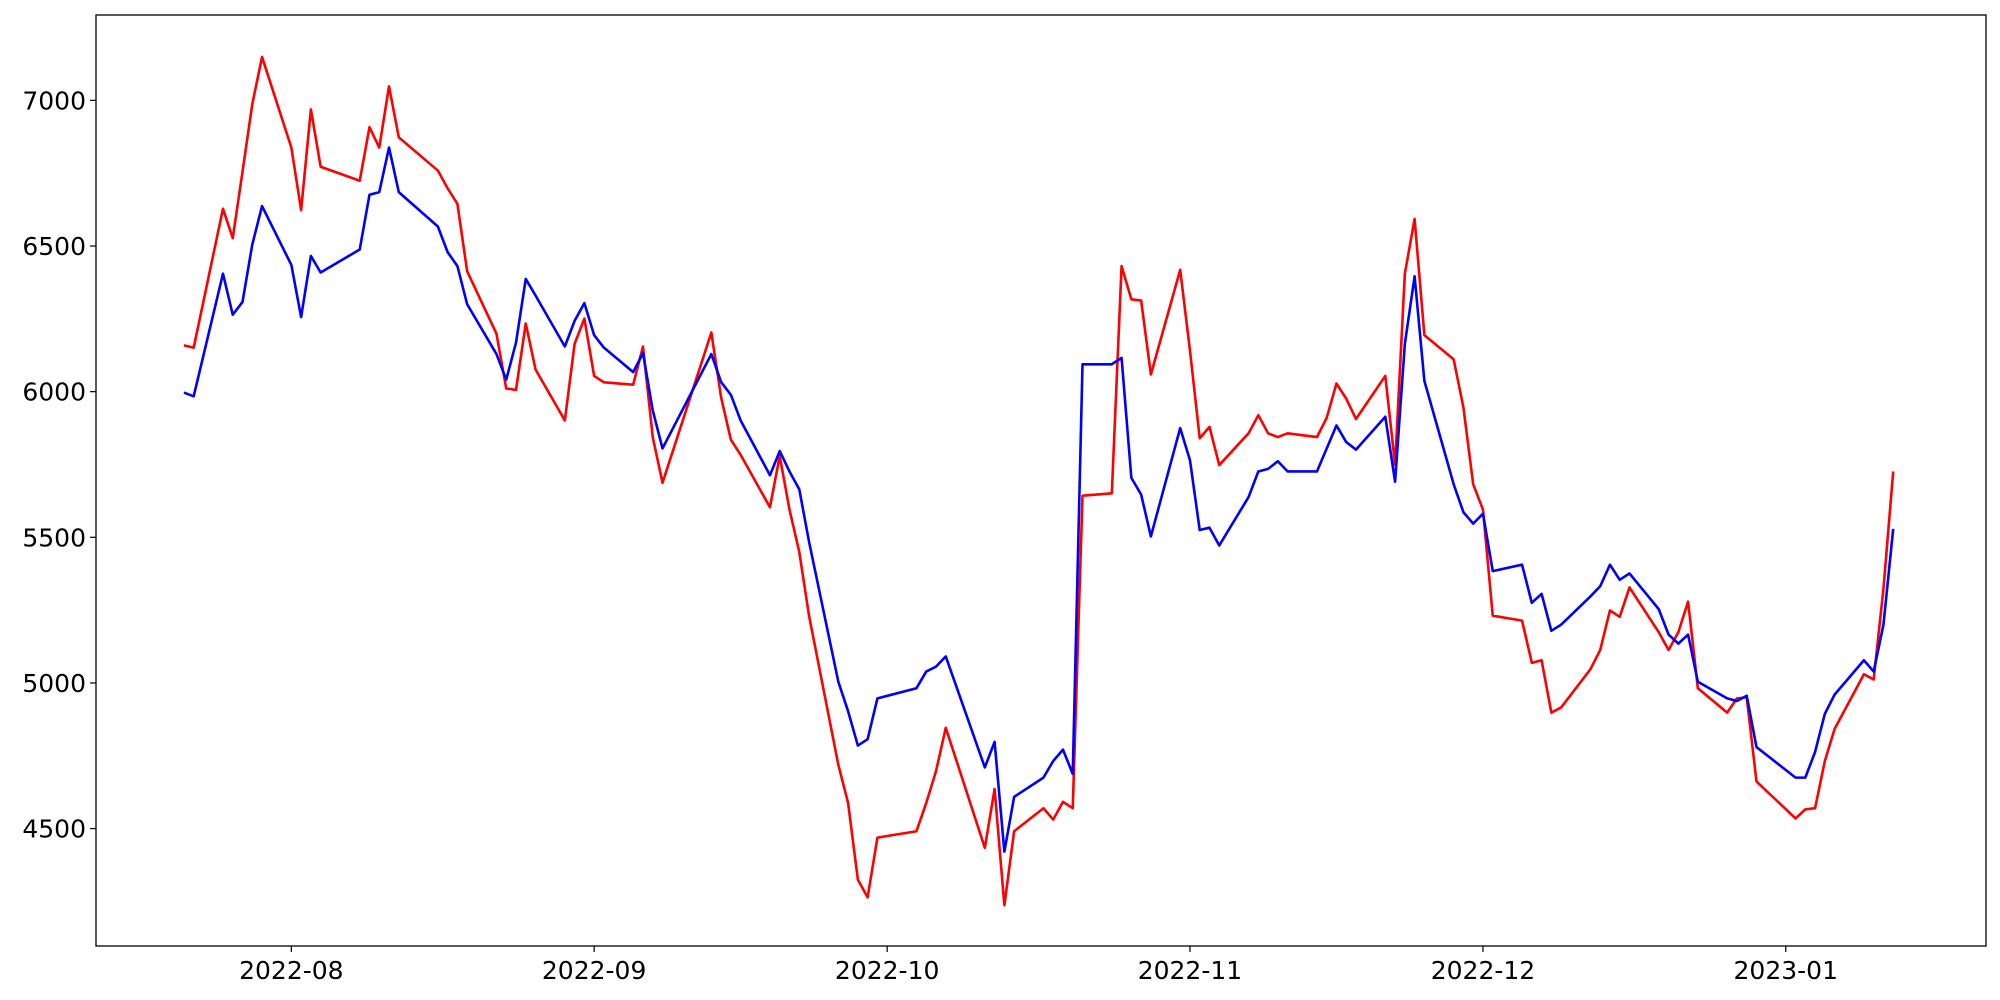 This screenshot has width=2000, height=1000. What do you see at coordinates (291, 970) in the screenshot?
I see `x-tick-label: 2022-08` at bounding box center [291, 970].